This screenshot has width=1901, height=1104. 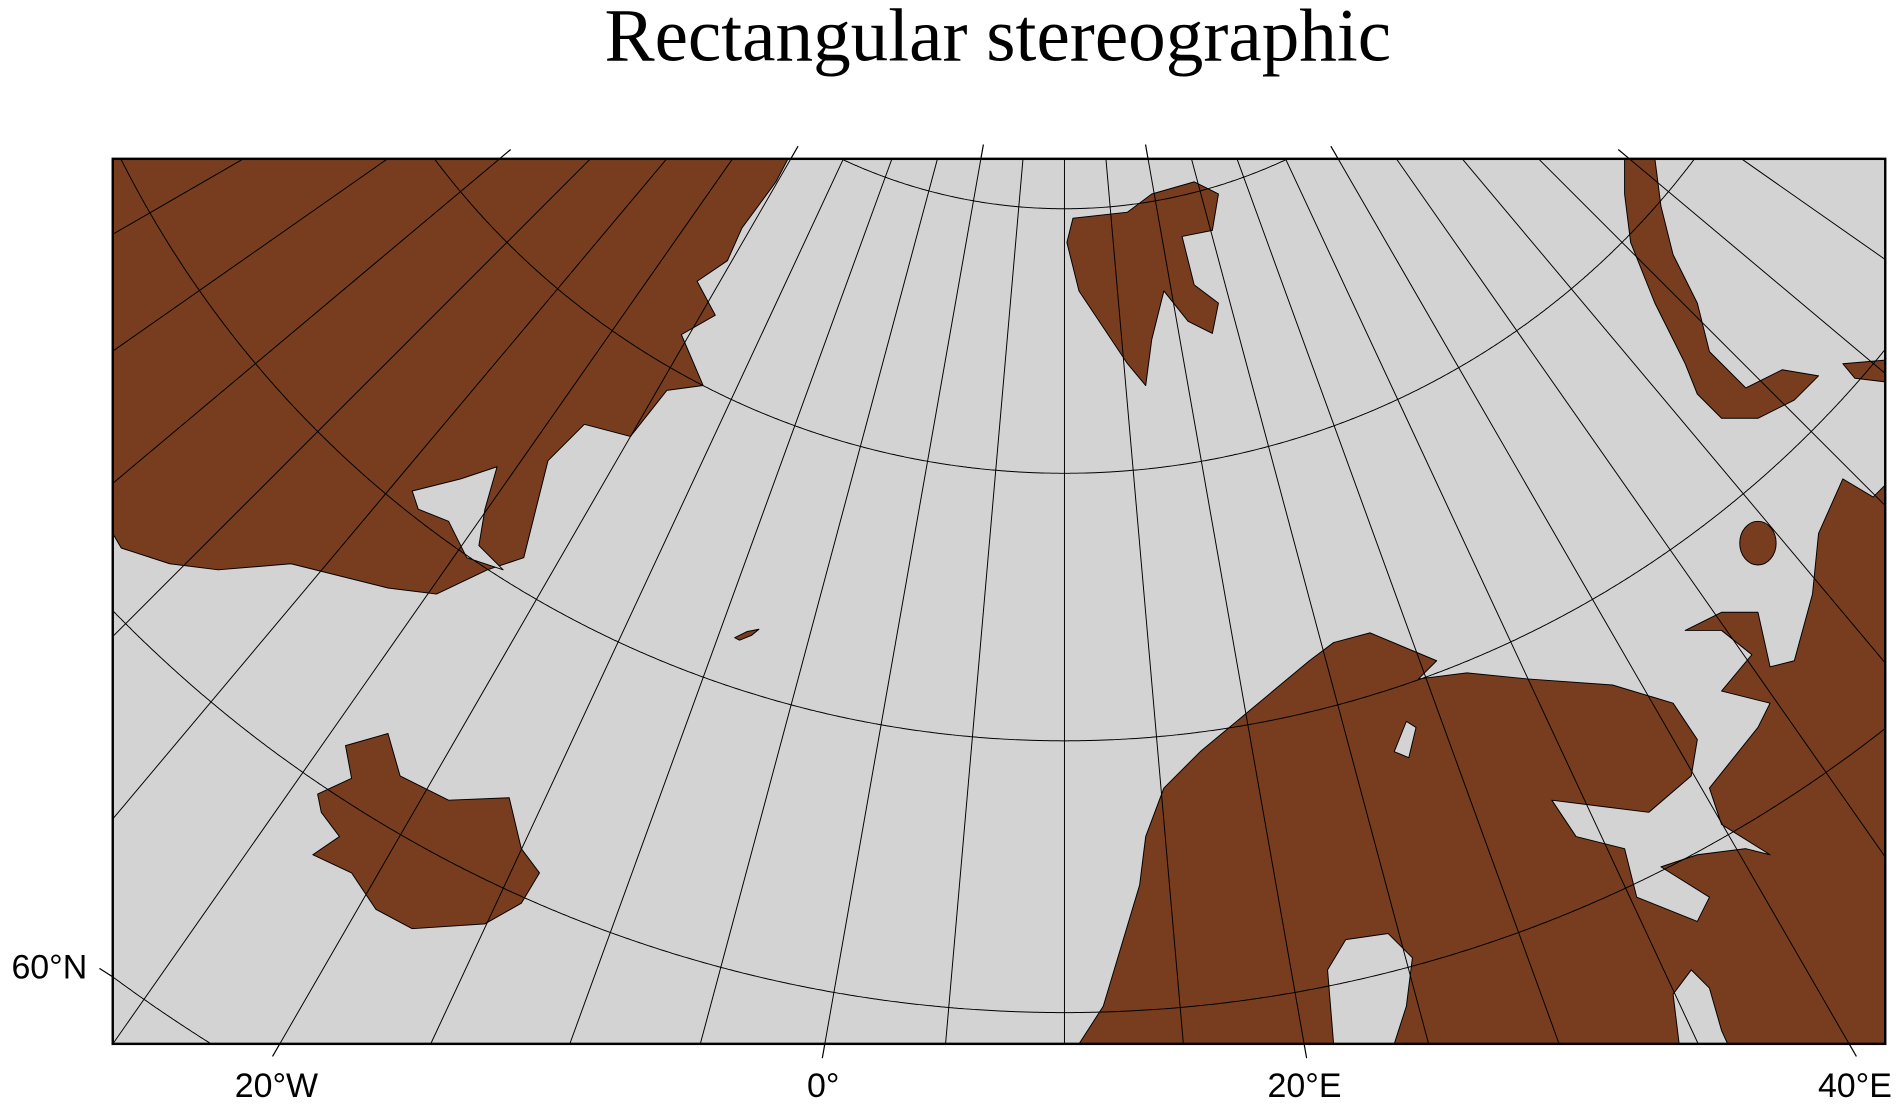 I want to click on label-60n: 60°N, so click(x=49, y=967).